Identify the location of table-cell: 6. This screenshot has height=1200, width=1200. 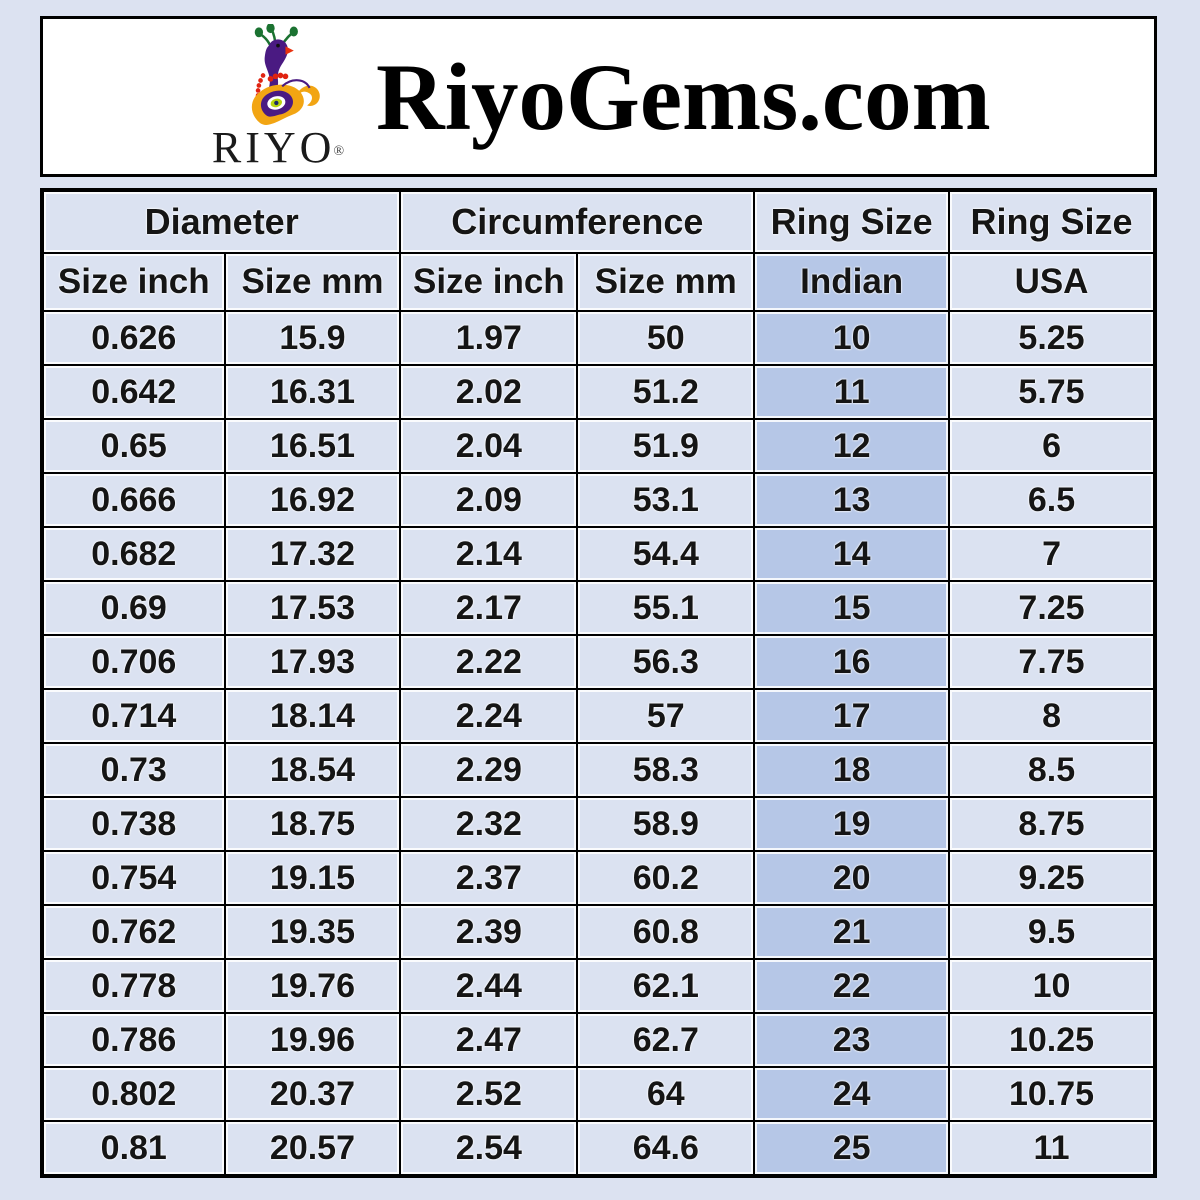
(1052, 446).